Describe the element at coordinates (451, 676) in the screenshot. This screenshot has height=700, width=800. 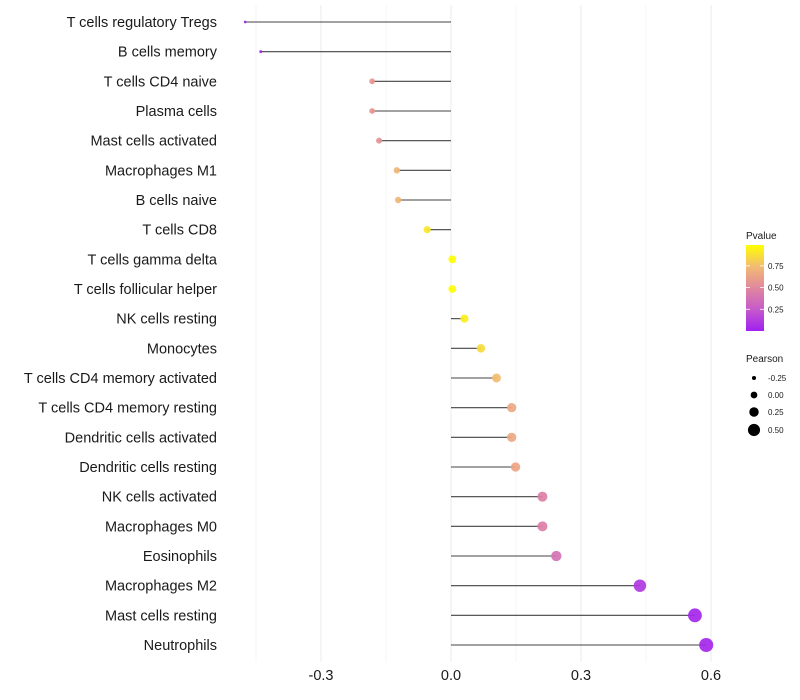
I see `x-tick-label: 0.0` at that location.